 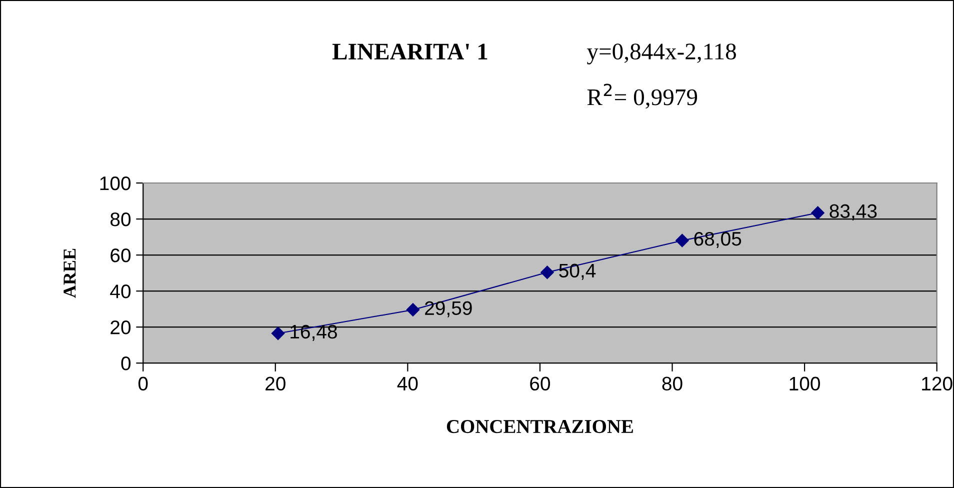 I want to click on x-tick-label: 100, so click(x=805, y=383).